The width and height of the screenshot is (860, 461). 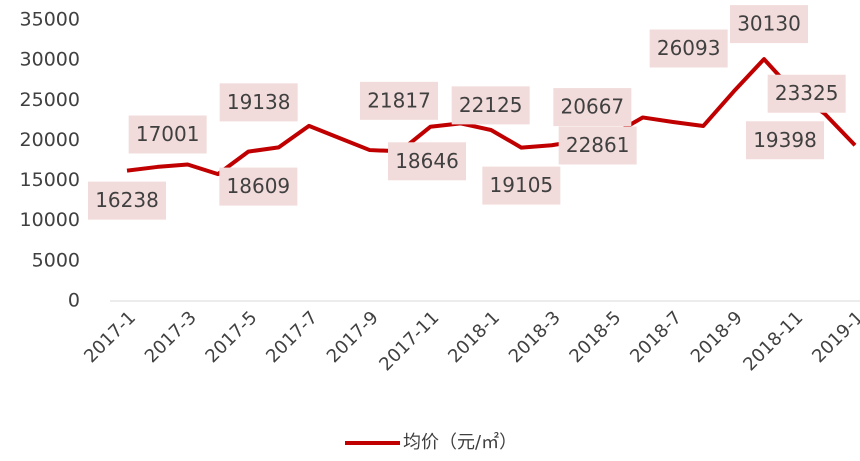 I want to click on x-tick-label: 2017-11, so click(x=409, y=341).